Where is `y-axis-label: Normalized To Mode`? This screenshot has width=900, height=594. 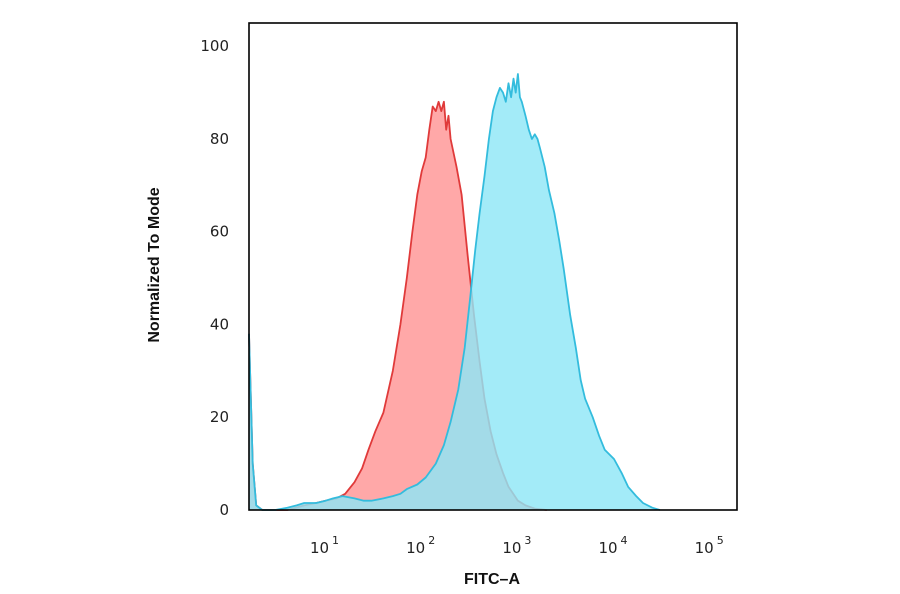 y-axis-label: Normalized To Mode is located at coordinates (154, 264).